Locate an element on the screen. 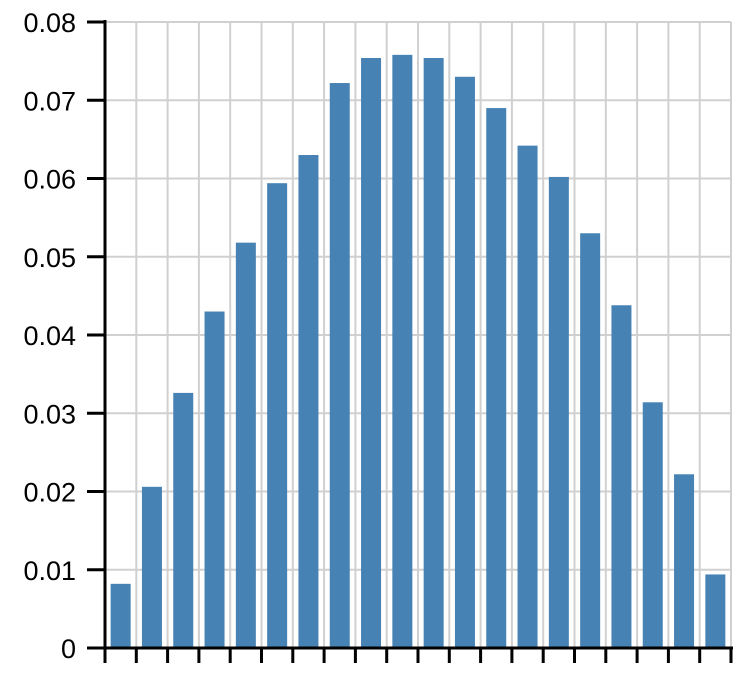 This screenshot has height=675, width=747. y-tick-labels: 0 0.01 0.02 0.03 0.04 0.05 0.06 0.07 0.08 is located at coordinates (49, 336).